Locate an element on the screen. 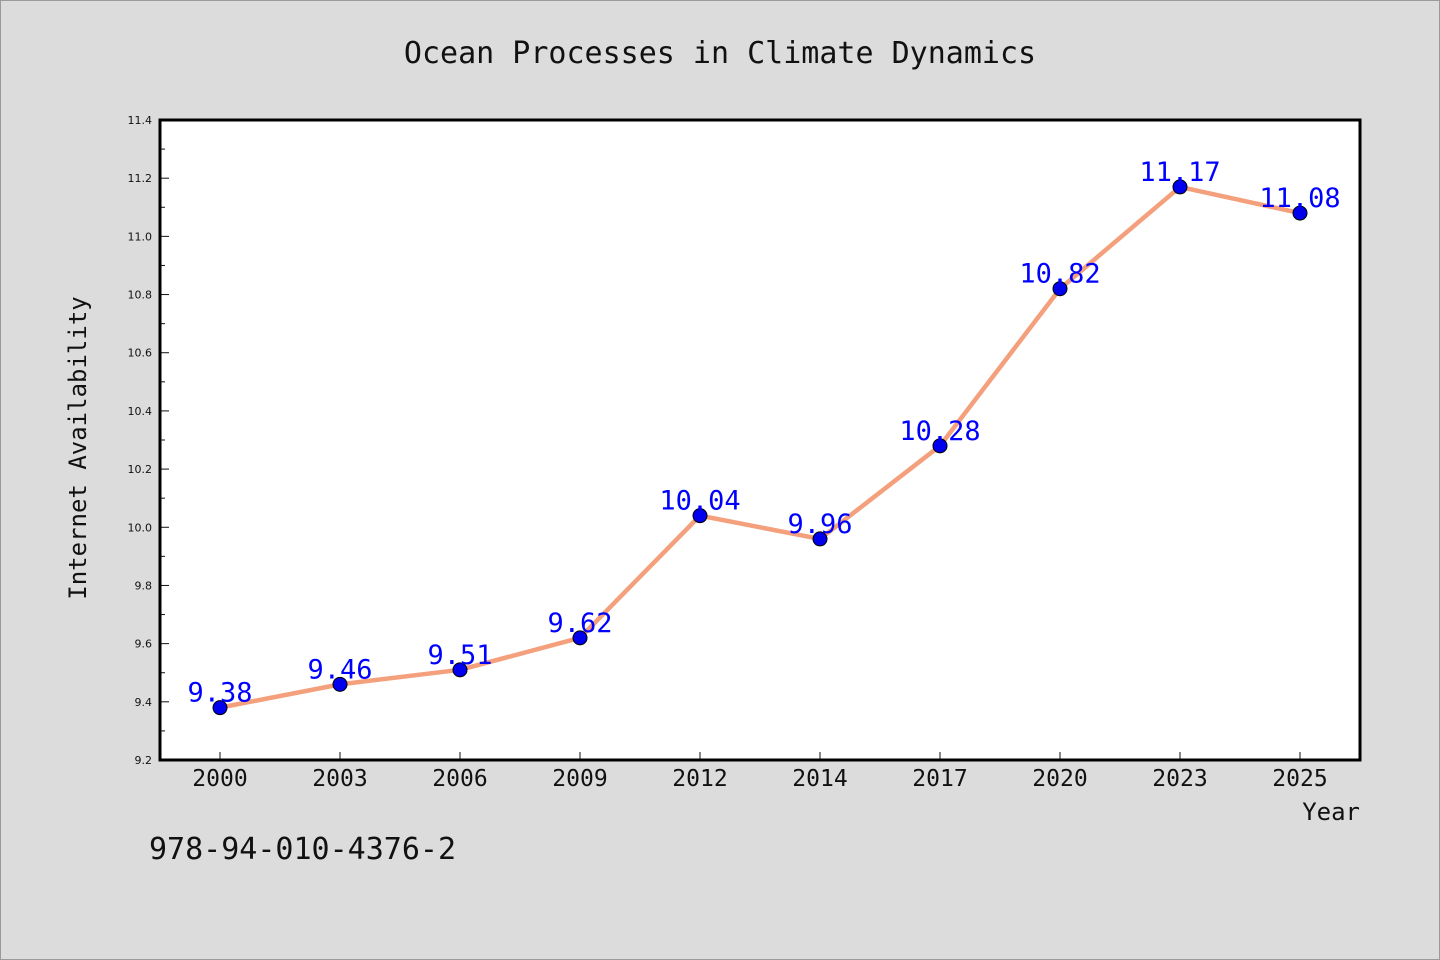  y-tick-label: 11.2 is located at coordinates (140, 178).